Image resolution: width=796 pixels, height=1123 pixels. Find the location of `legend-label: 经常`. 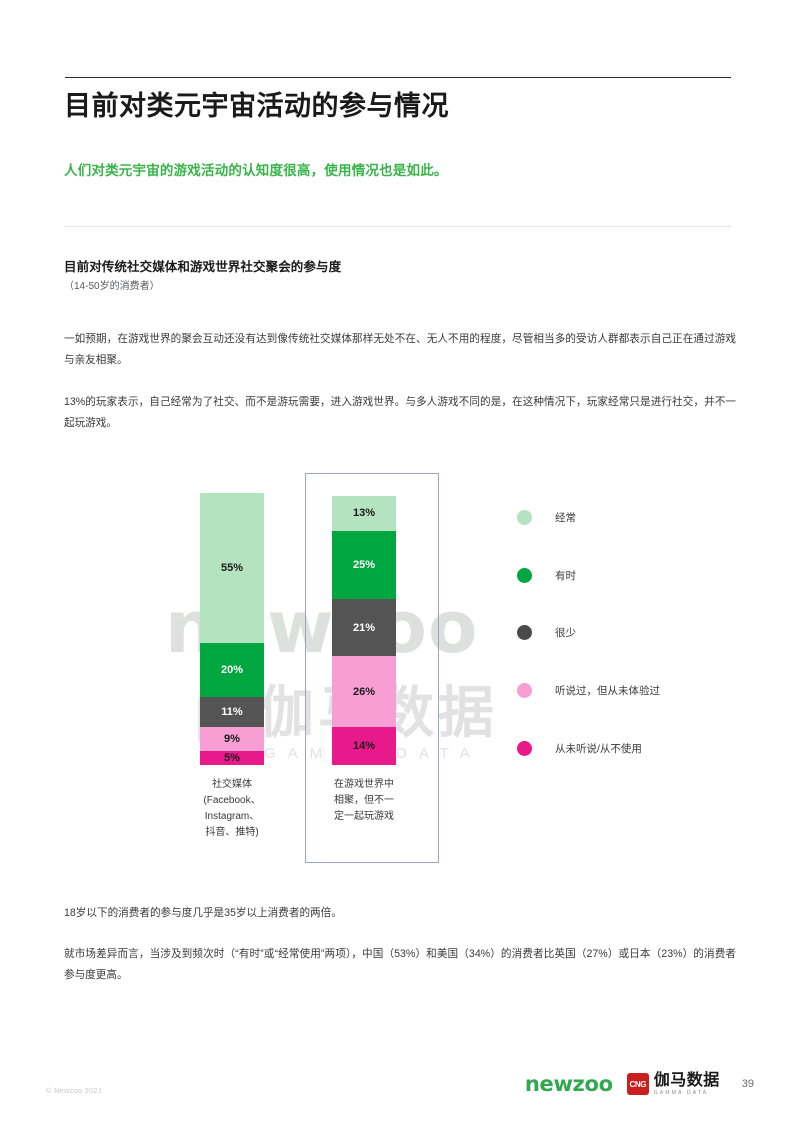

legend-label: 经常 is located at coordinates (565, 518).